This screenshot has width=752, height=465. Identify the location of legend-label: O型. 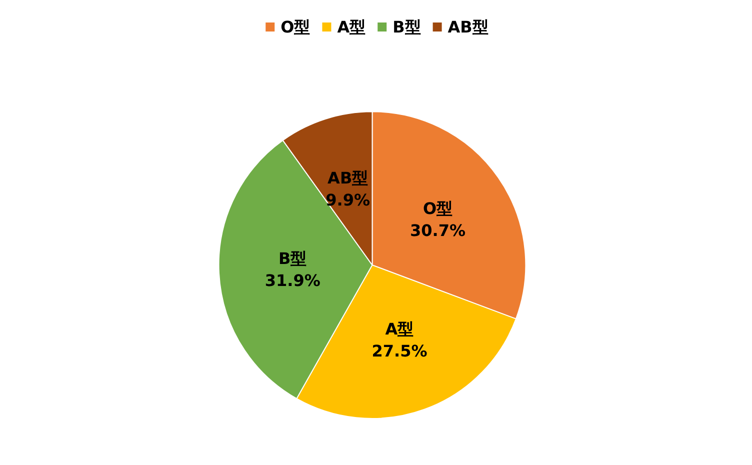
(295, 27).